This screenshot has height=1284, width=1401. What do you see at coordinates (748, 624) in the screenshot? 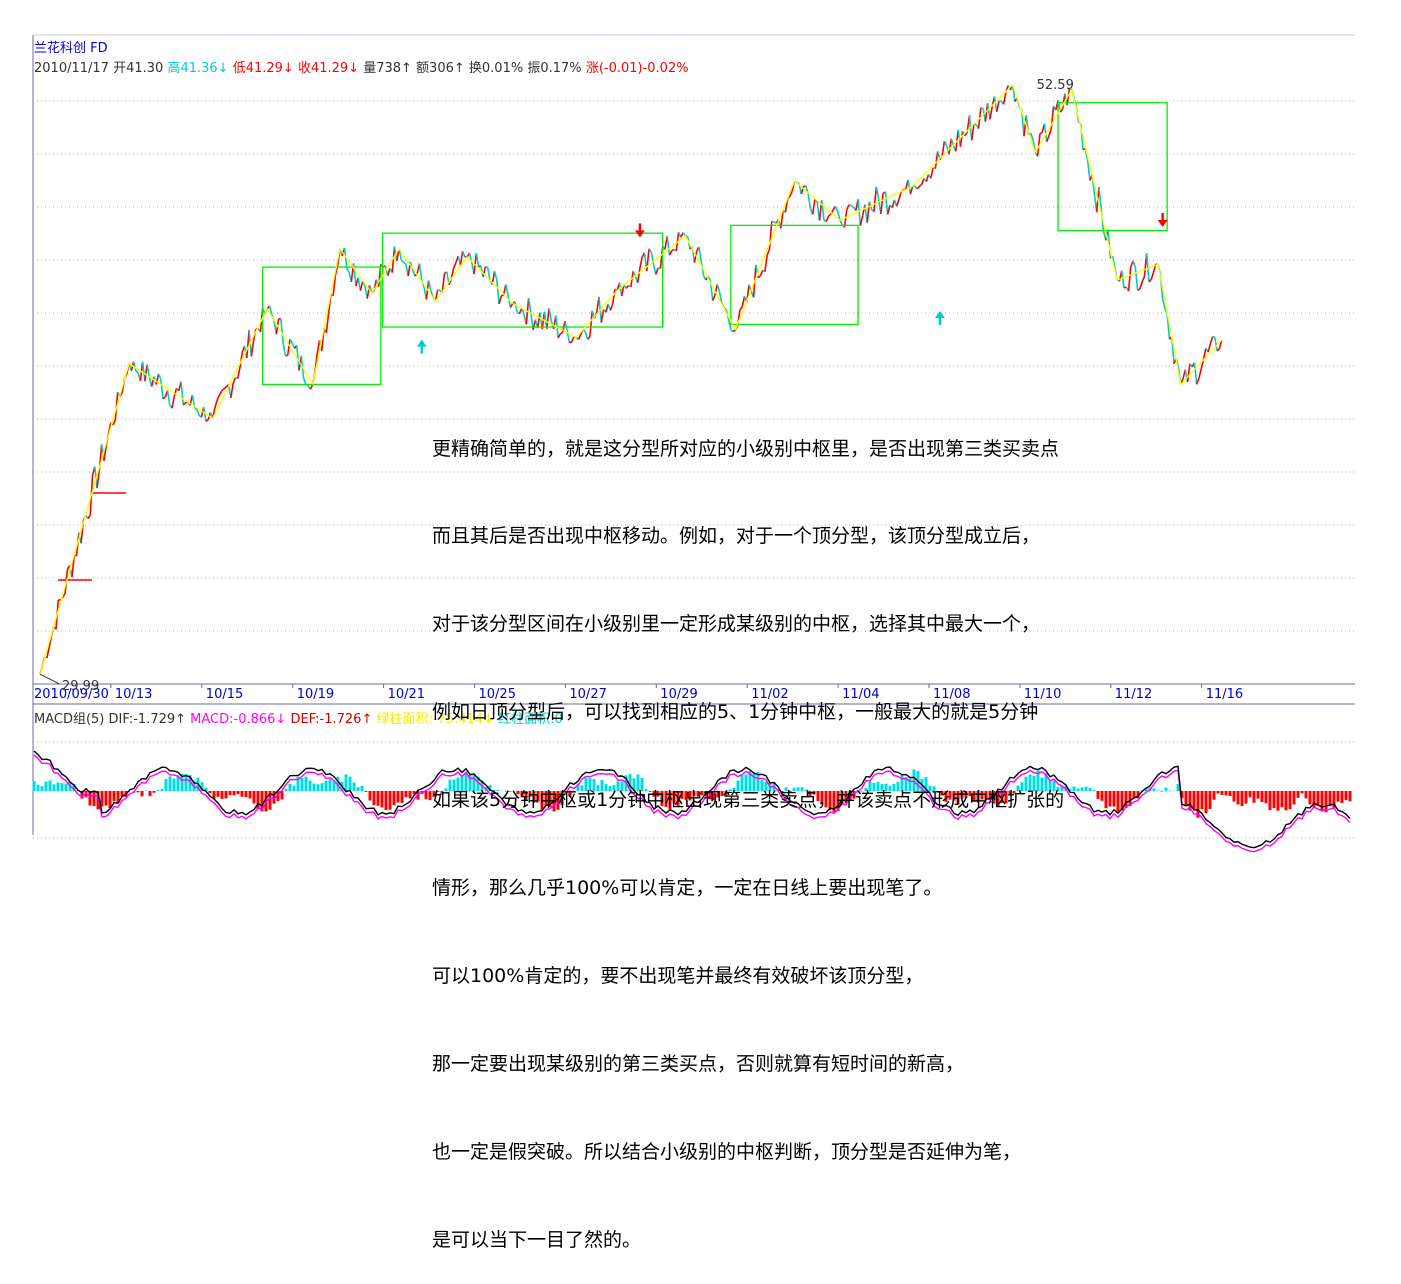
I see `note-line: 对于该分型区间在小级别里一定形成某级别的中枢，选择其中最大一个，` at bounding box center [748, 624].